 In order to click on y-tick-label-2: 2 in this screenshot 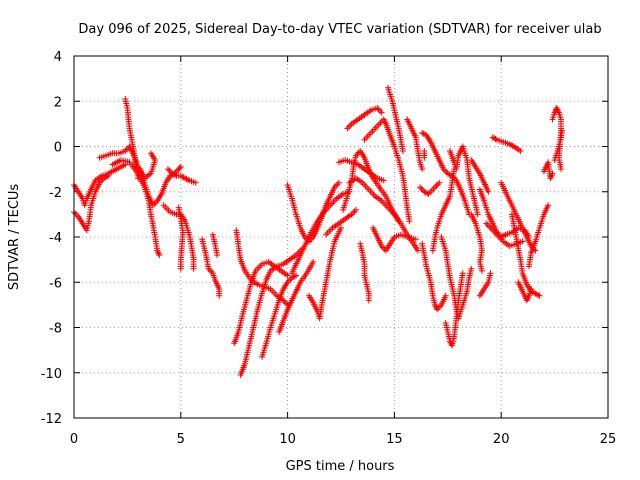, I will do `click(58, 102)`.